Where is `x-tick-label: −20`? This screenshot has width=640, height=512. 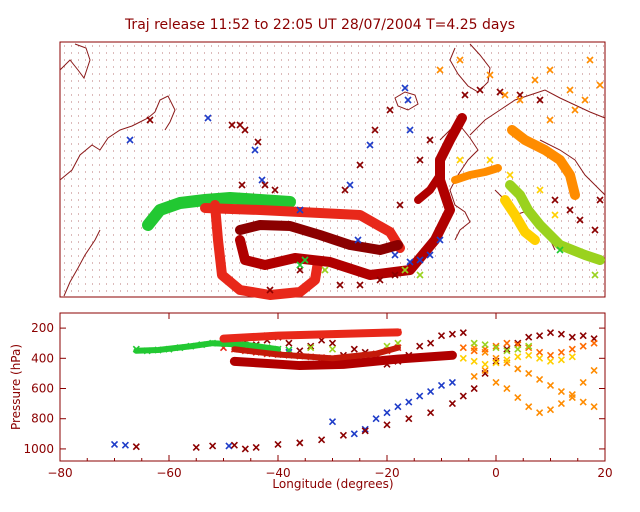 x-tick-label: −20 is located at coordinates (386, 473).